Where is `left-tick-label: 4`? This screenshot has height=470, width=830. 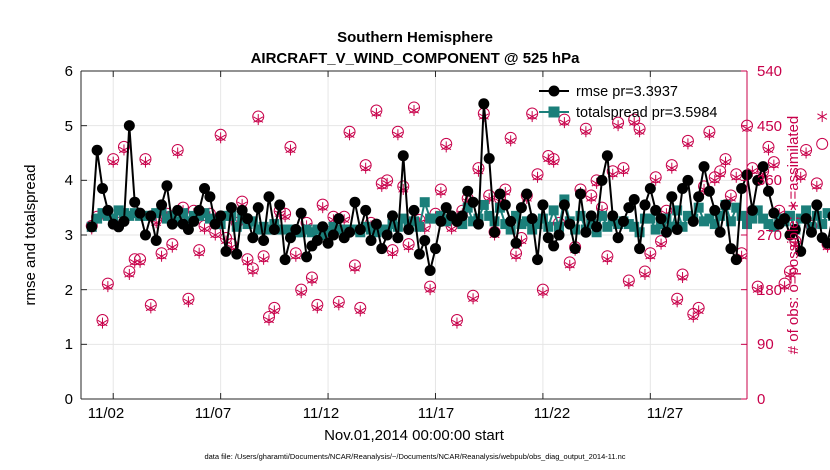
left-tick-label: 4 is located at coordinates (69, 180).